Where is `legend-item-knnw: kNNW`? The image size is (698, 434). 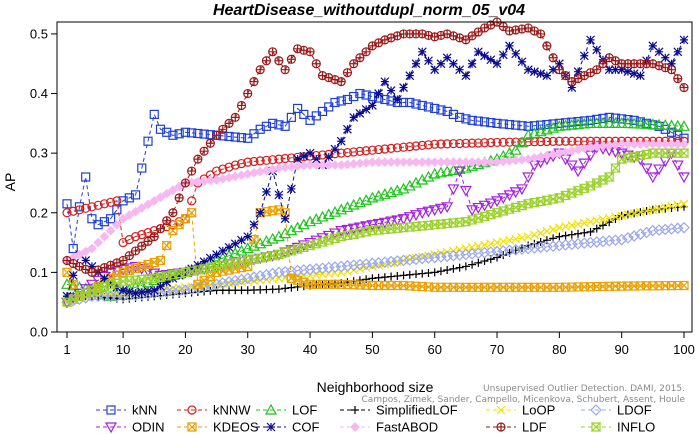 legend-item-knnw: kNNW is located at coordinates (214, 410).